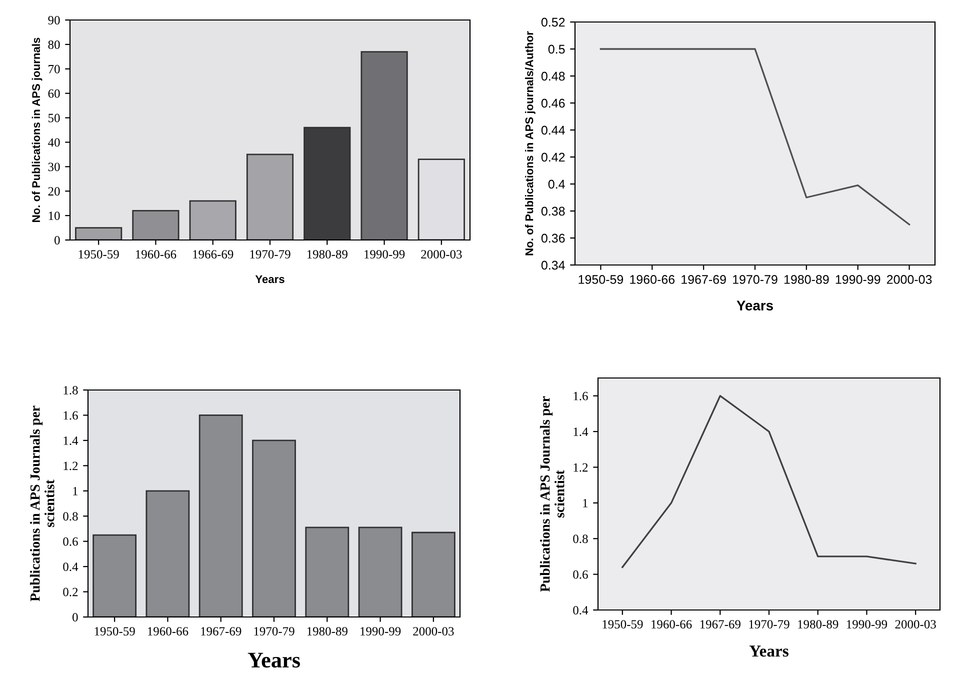 This screenshot has height=686, width=976. Describe the element at coordinates (530, 143) in the screenshot. I see `y-axis-title: No. of Publications in APS journals/Author` at that location.